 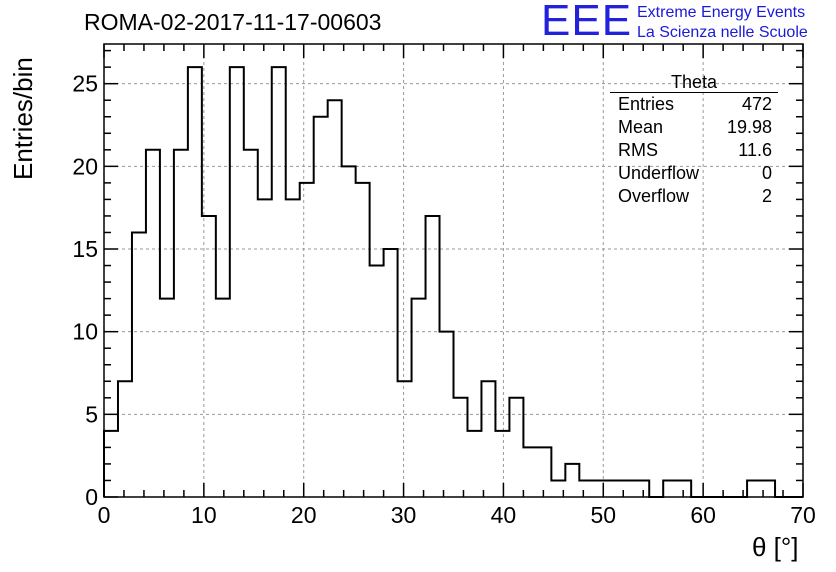 What do you see at coordinates (766, 173) in the screenshot?
I see `stats-value: 0` at bounding box center [766, 173].